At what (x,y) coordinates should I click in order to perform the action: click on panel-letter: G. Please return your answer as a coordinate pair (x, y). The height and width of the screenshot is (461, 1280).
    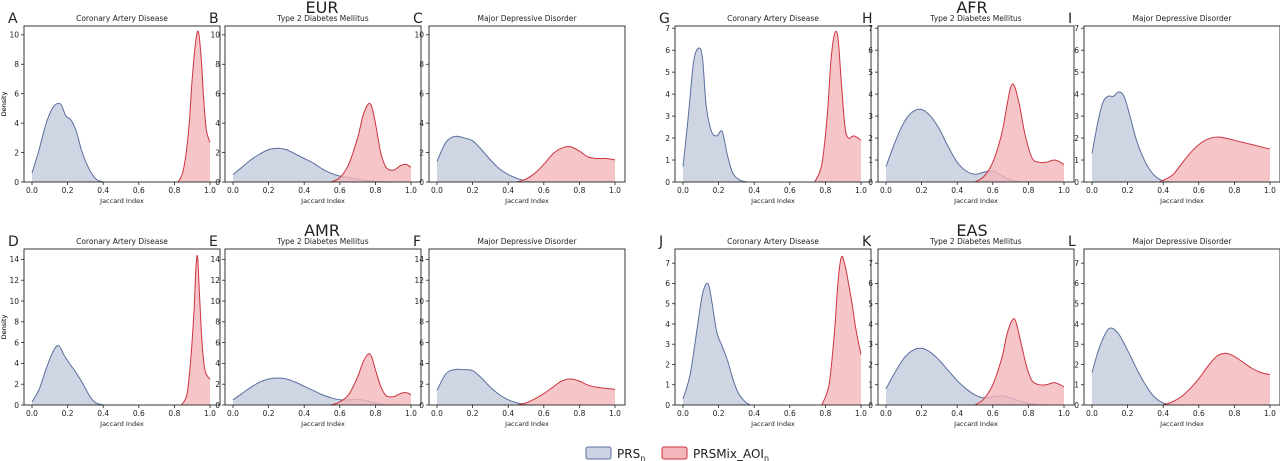
    Looking at the image, I should click on (664, 19).